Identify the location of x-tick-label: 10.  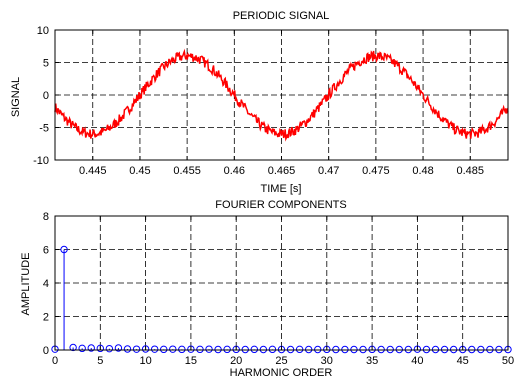
(145, 361).